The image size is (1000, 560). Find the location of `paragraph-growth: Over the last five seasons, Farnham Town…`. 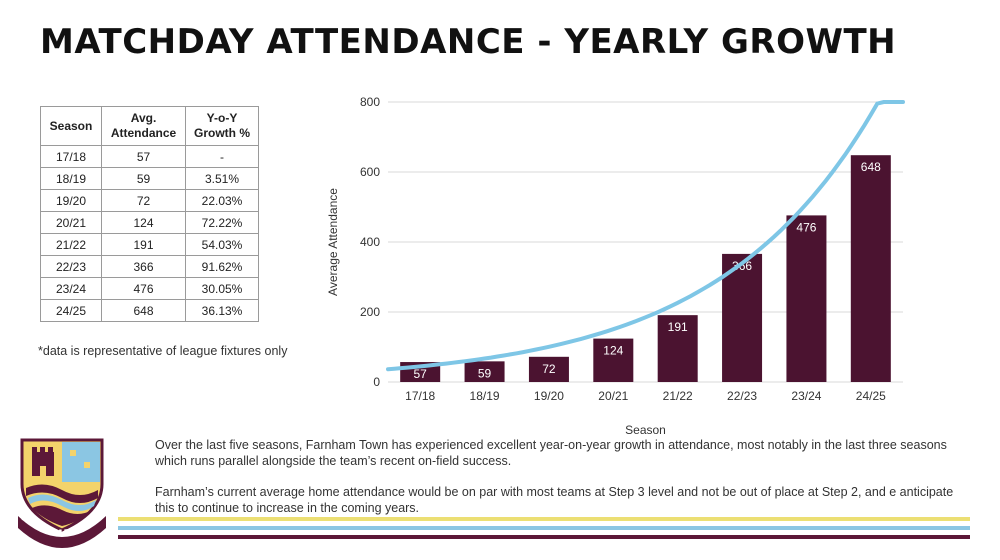

paragraph-growth: Over the last five seasons, Farnham Town… is located at coordinates (551, 453).